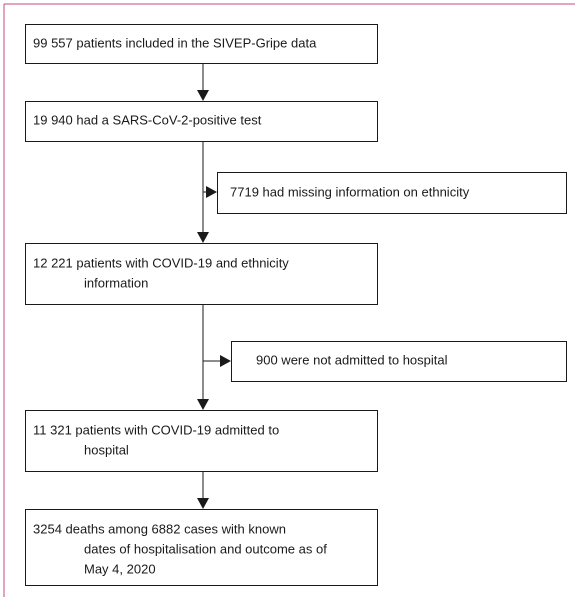 The width and height of the screenshot is (575, 602). Describe the element at coordinates (120, 568) in the screenshot. I see `box-text: May 4, 2020` at that location.